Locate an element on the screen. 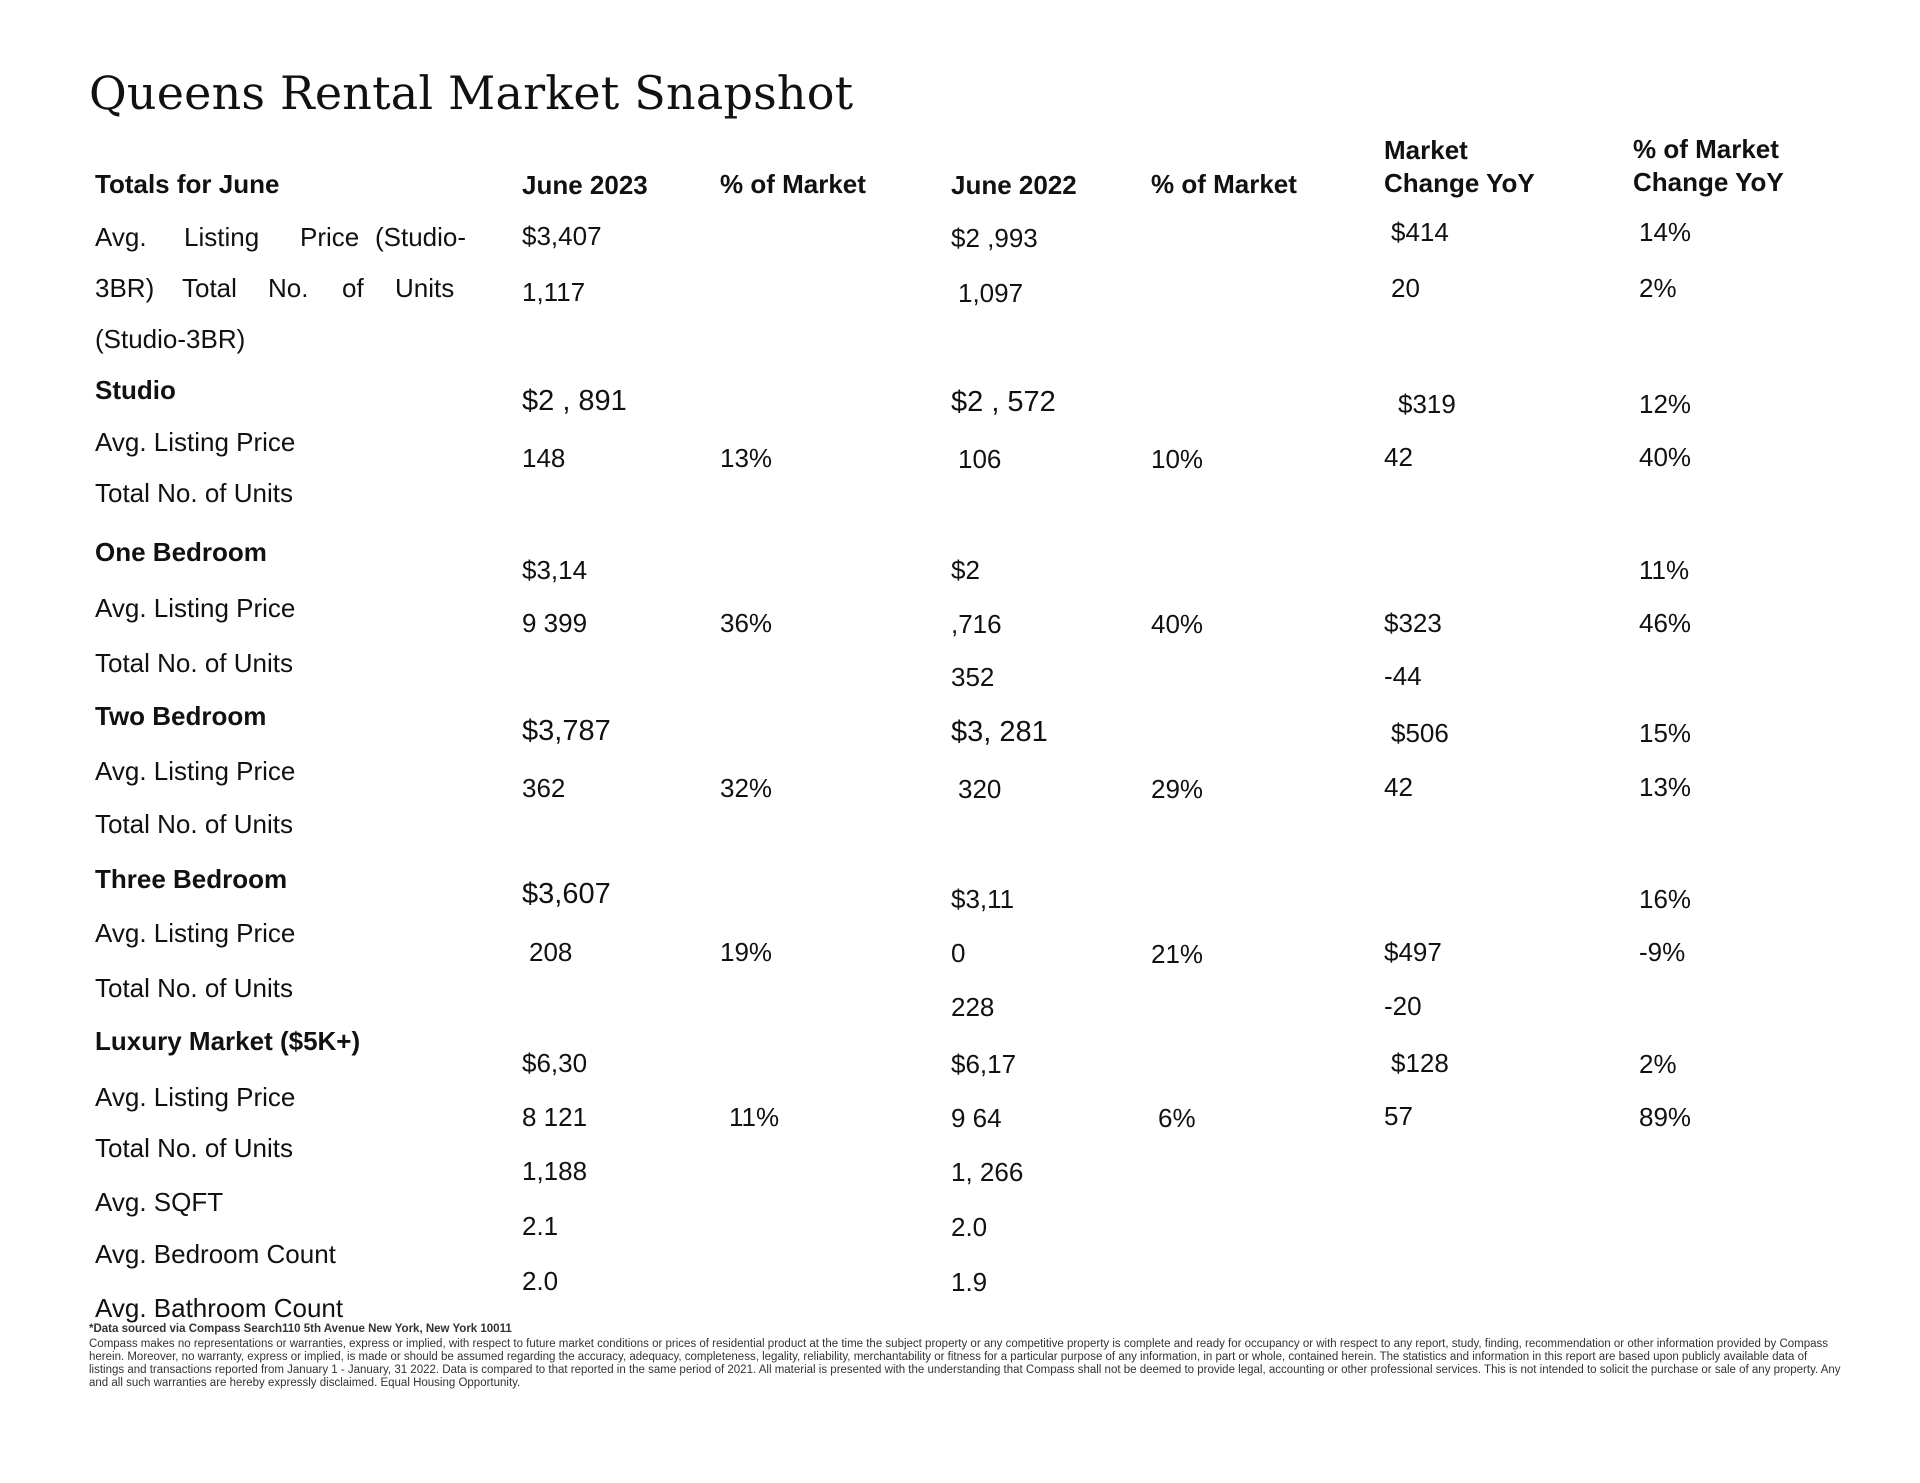  totals-label-word: (Studio- is located at coordinates (421, 237).